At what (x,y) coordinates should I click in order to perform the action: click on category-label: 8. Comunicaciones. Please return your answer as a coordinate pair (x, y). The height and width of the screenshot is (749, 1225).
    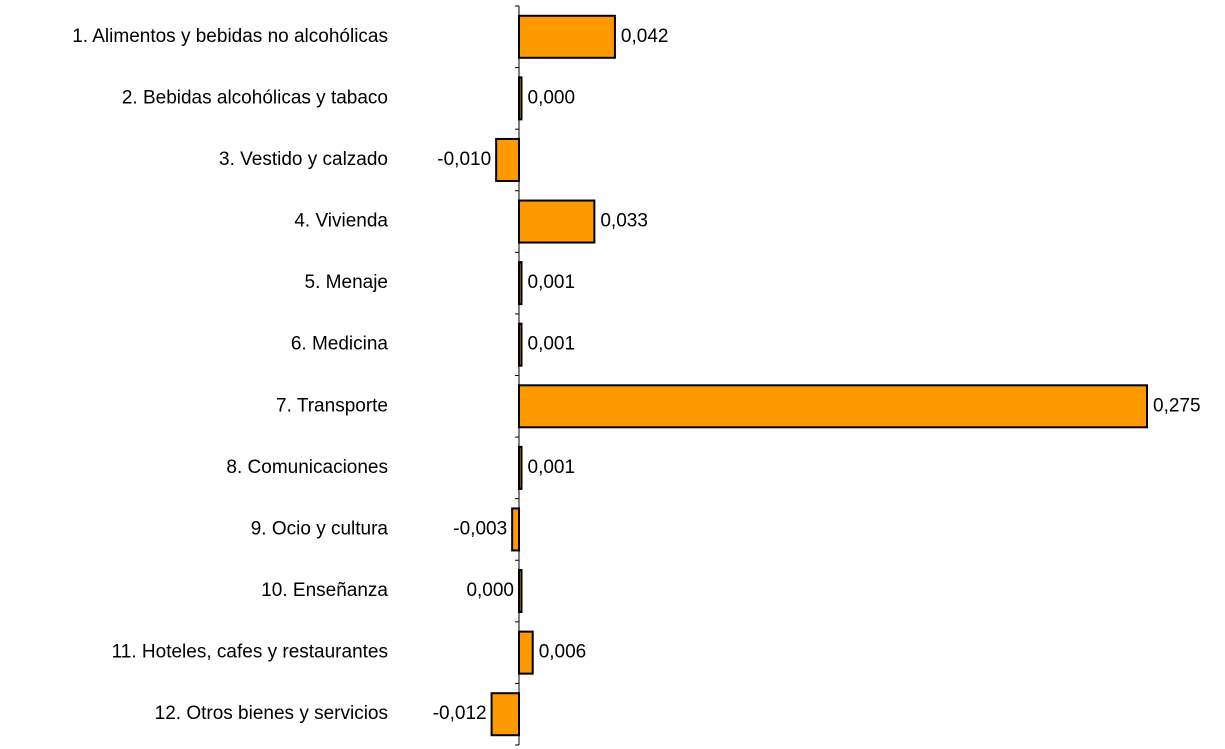
    Looking at the image, I should click on (307, 467).